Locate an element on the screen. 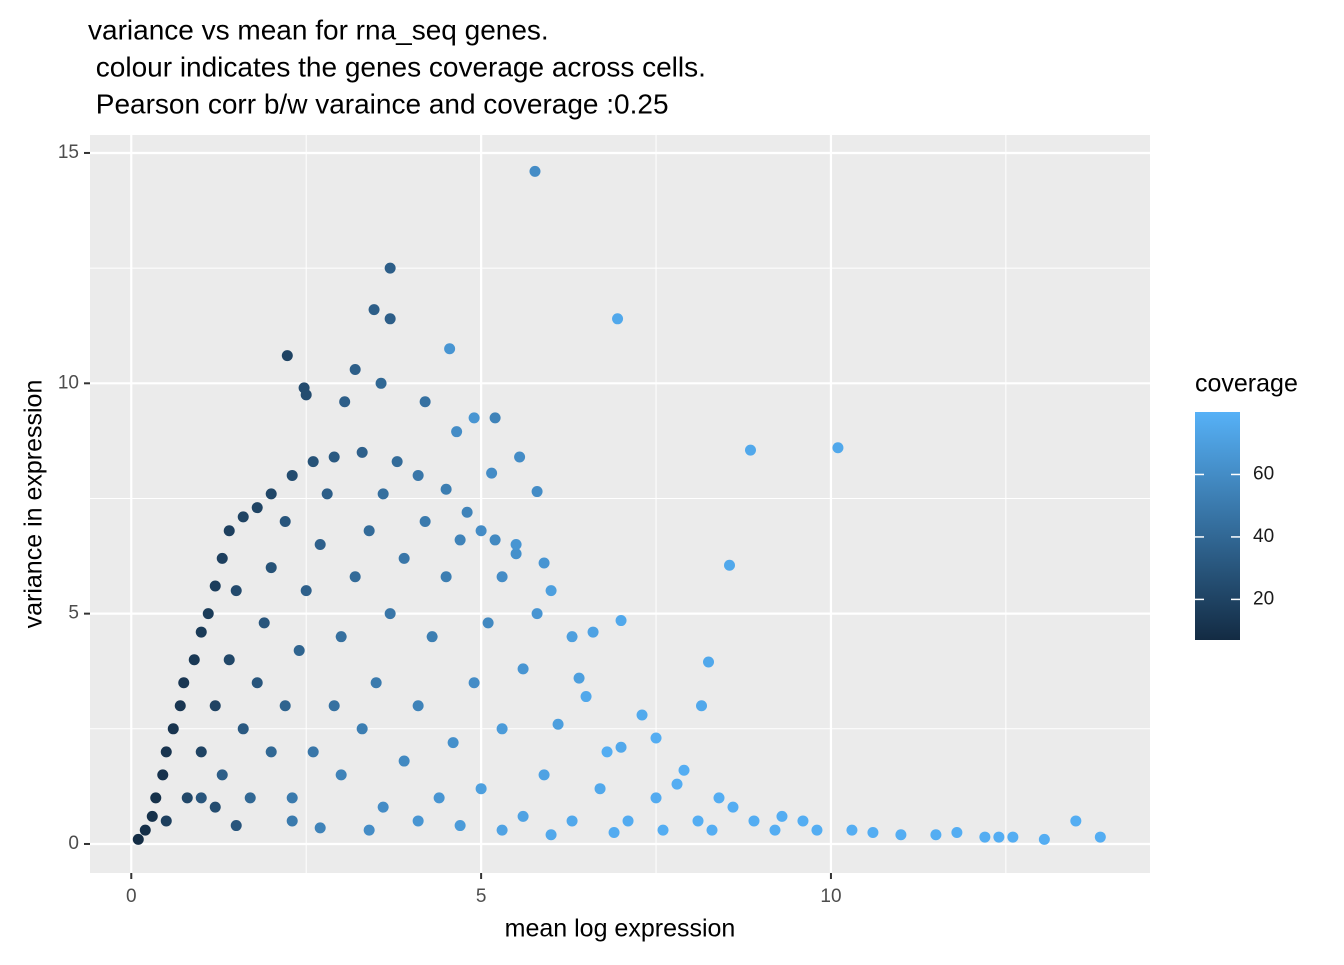 The height and width of the screenshot is (965, 1344). colorbar-label: 60 is located at coordinates (1263, 473).